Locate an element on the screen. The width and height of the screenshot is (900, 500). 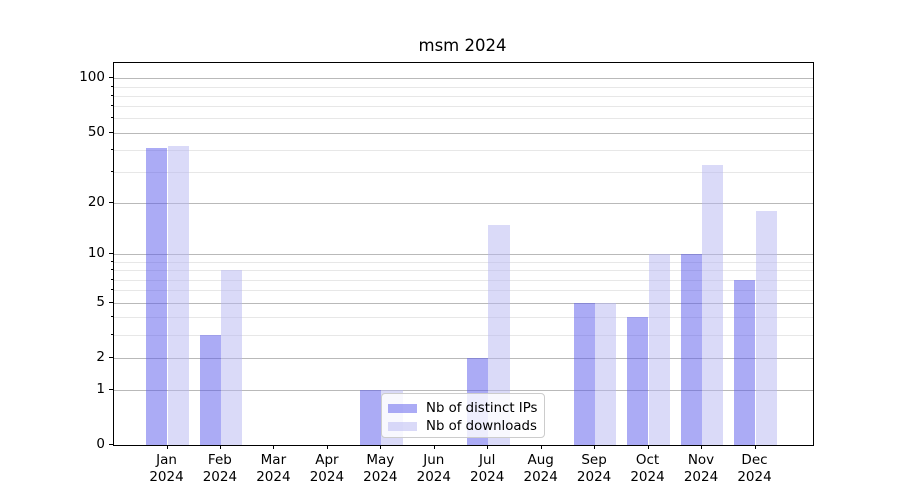
y-tick-label: 5 is located at coordinates (100, 301).